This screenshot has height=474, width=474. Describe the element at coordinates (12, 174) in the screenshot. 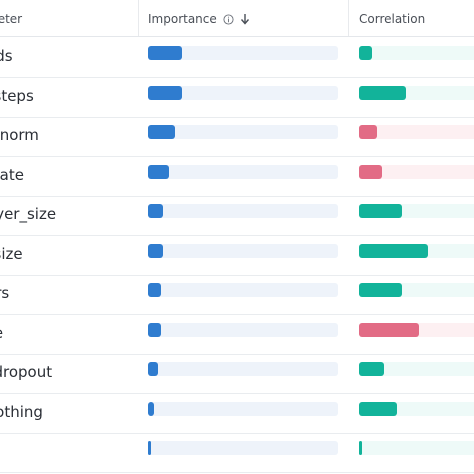

I see `parameter-name: _rate` at that location.